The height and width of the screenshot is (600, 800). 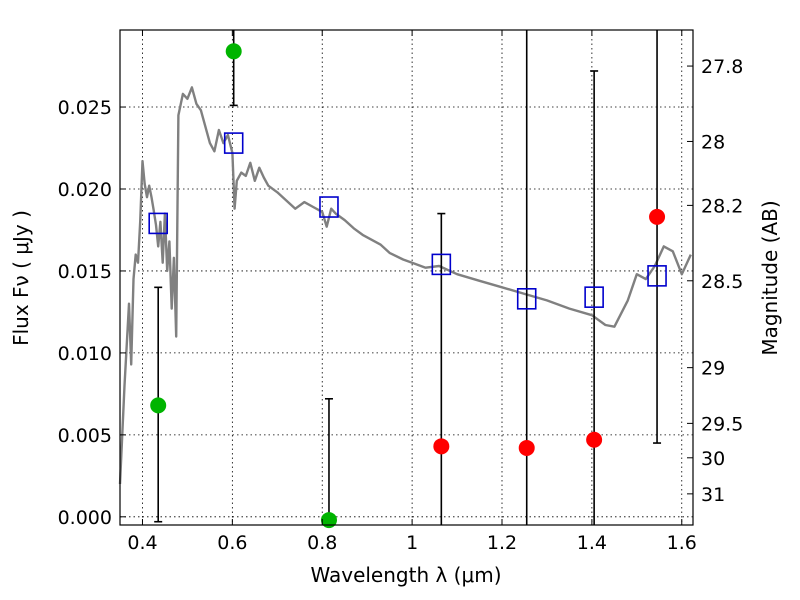 What do you see at coordinates (770, 277) in the screenshot?
I see `y2-axis-label: Magnitude (AB)` at bounding box center [770, 277].